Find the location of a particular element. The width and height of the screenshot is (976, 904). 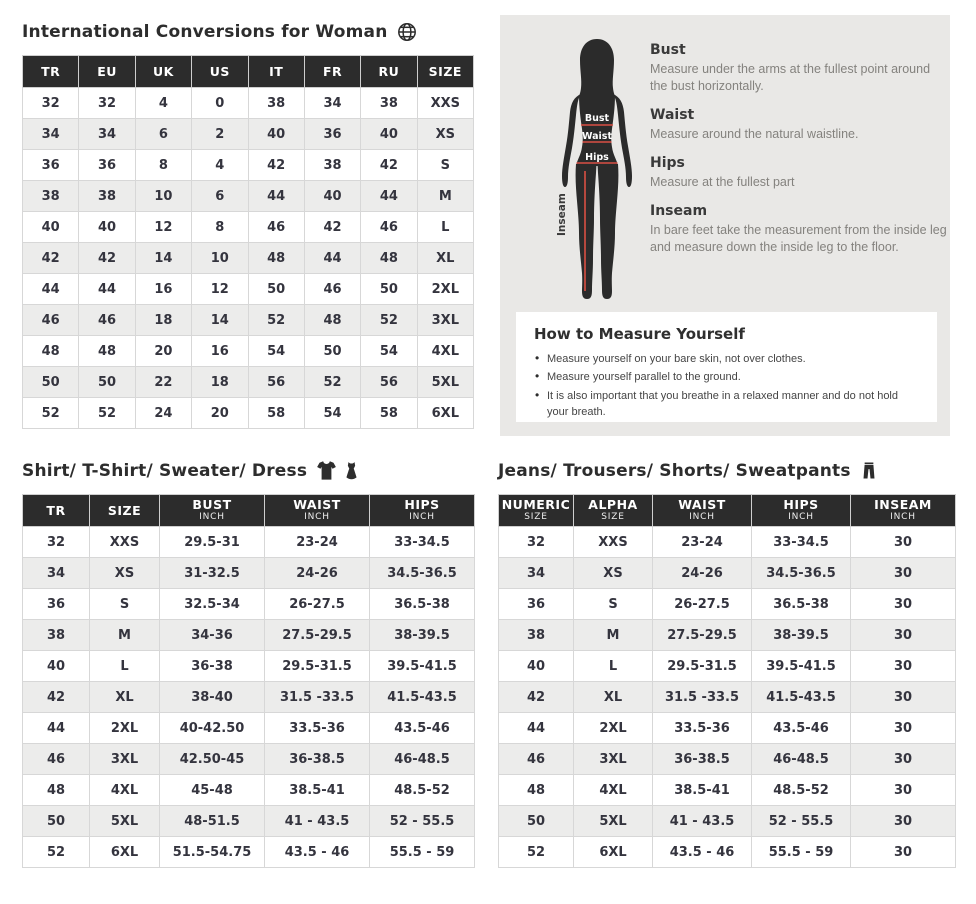

column-header: UK is located at coordinates (163, 71).